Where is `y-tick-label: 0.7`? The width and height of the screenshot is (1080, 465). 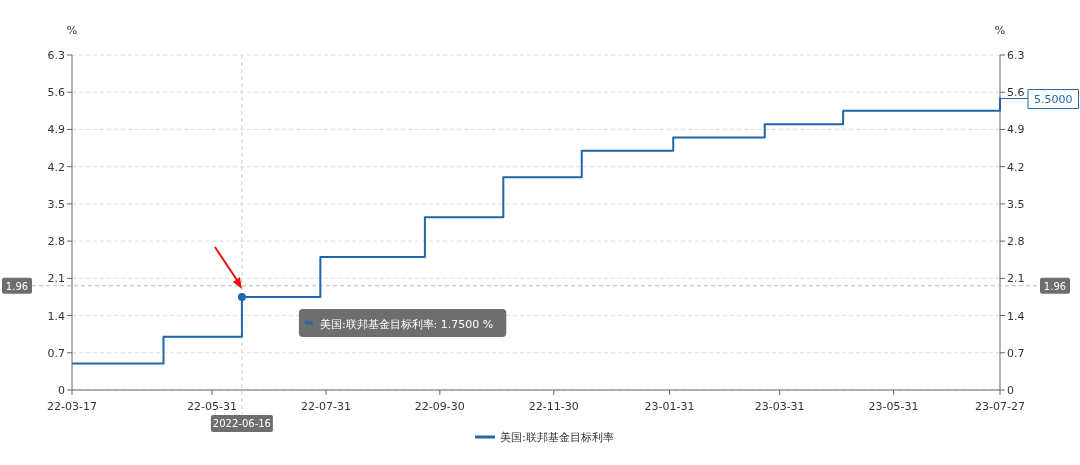
y-tick-label: 0.7 is located at coordinates (56, 353).